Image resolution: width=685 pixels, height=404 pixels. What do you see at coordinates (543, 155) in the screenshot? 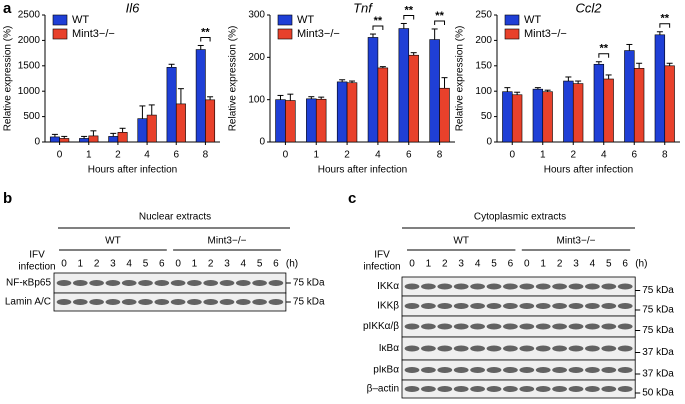
I see `x-tick-label: 1` at bounding box center [543, 155].